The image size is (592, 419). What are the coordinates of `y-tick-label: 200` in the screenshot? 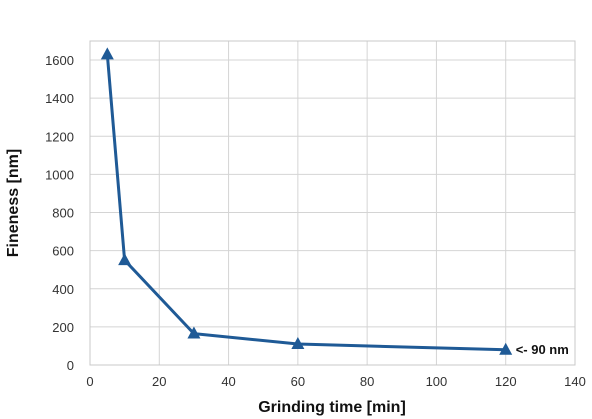 It's located at (63, 327).